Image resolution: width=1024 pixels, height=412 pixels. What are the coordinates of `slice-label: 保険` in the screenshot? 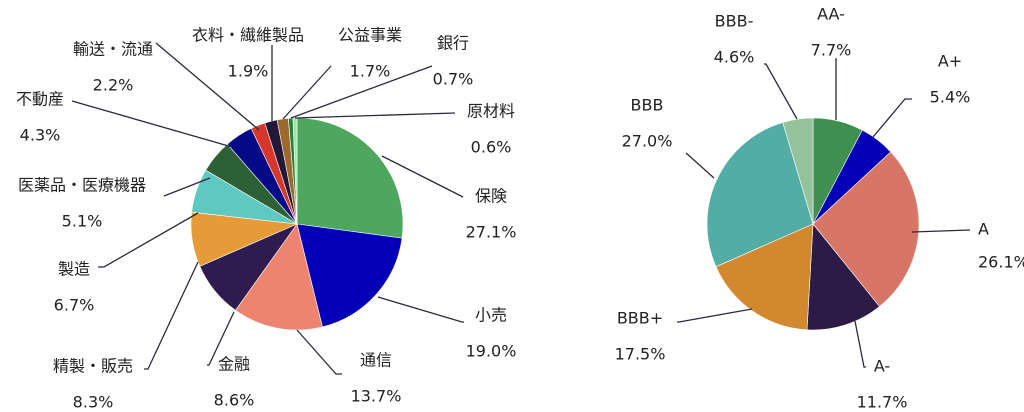 It's located at (491, 196).